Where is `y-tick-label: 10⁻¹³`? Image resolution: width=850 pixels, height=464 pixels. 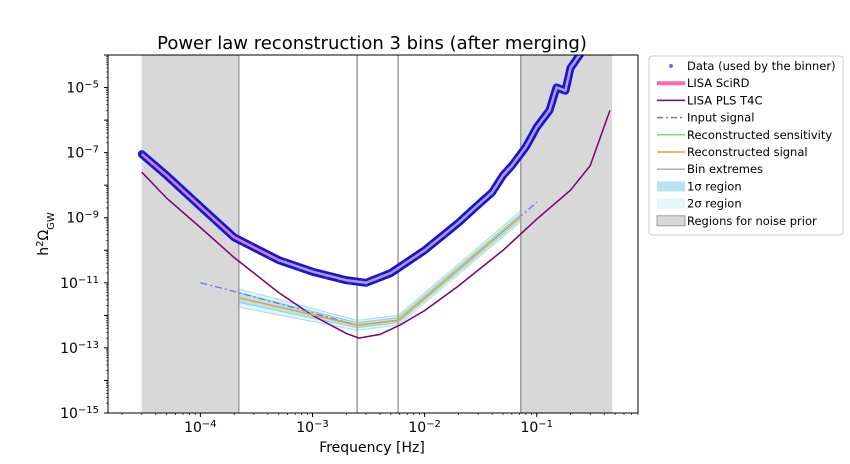 y-tick-label: 10⁻¹³ is located at coordinates (79, 348).